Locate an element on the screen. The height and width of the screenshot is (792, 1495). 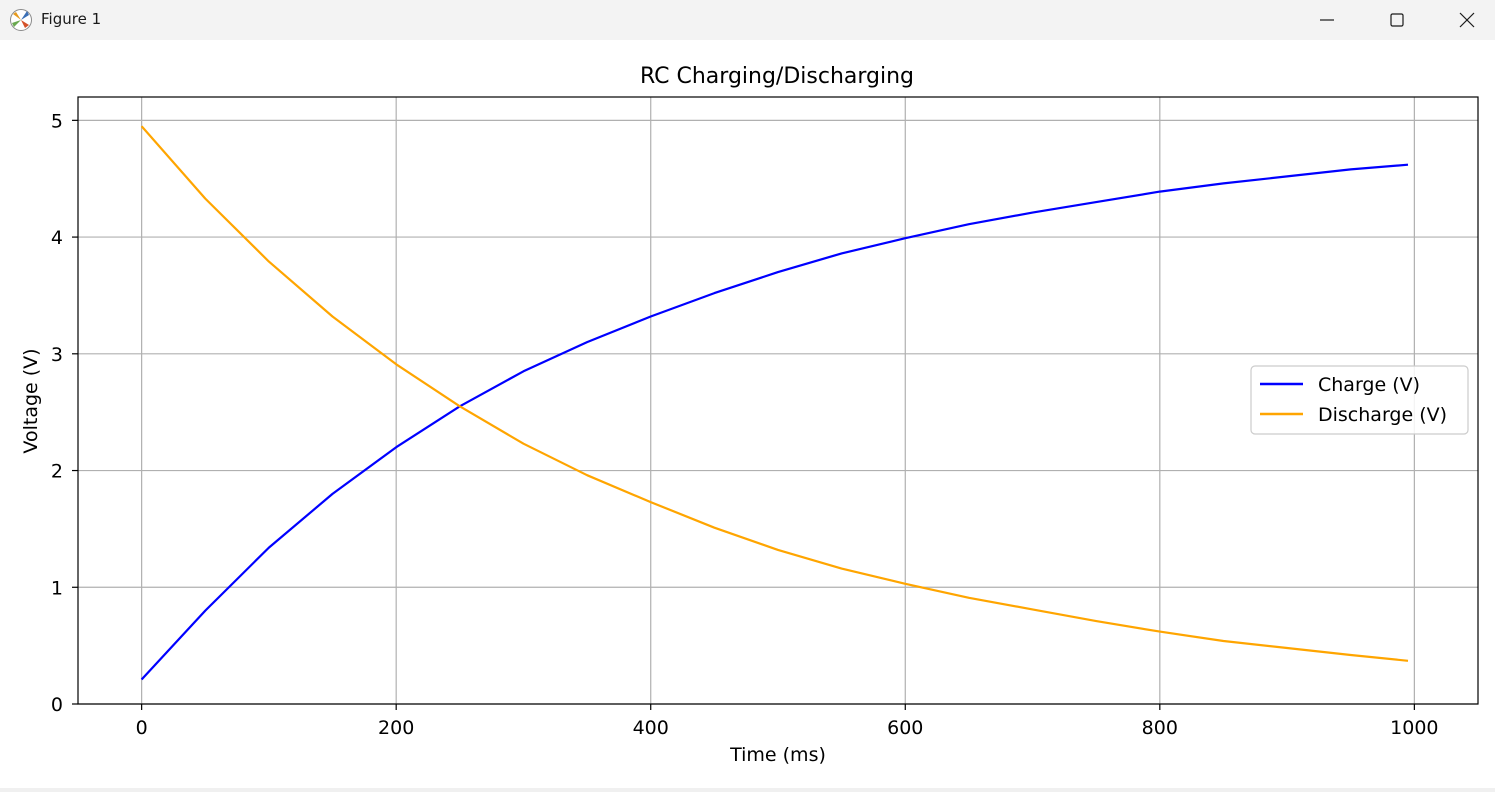
close-button is located at coordinates (1463, 20).